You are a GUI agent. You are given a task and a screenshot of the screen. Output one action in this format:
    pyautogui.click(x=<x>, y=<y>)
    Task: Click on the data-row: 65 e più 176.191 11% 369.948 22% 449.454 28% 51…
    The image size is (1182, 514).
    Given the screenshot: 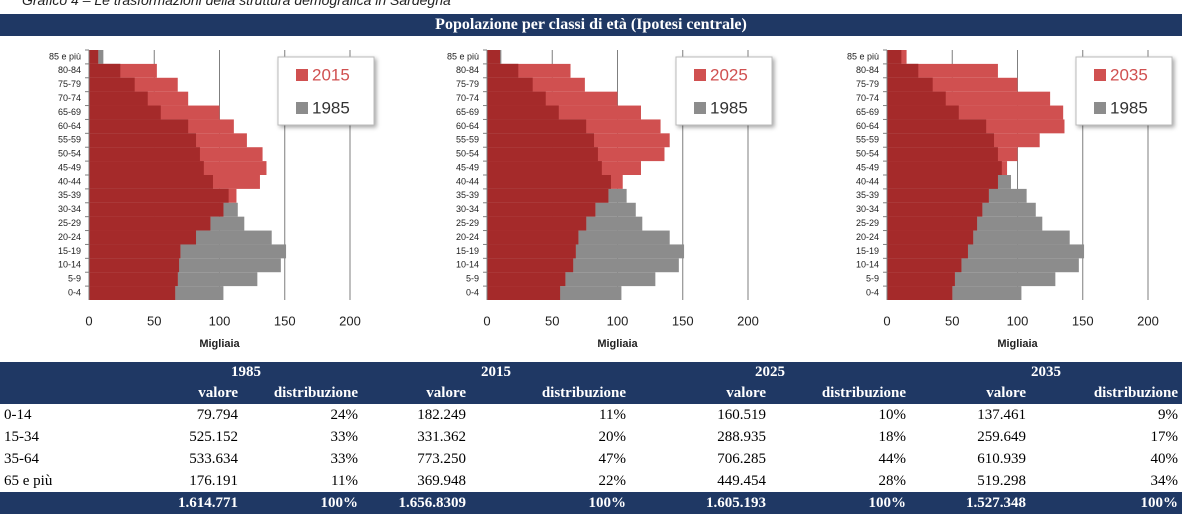 What is the action you would take?
    pyautogui.click(x=591, y=481)
    